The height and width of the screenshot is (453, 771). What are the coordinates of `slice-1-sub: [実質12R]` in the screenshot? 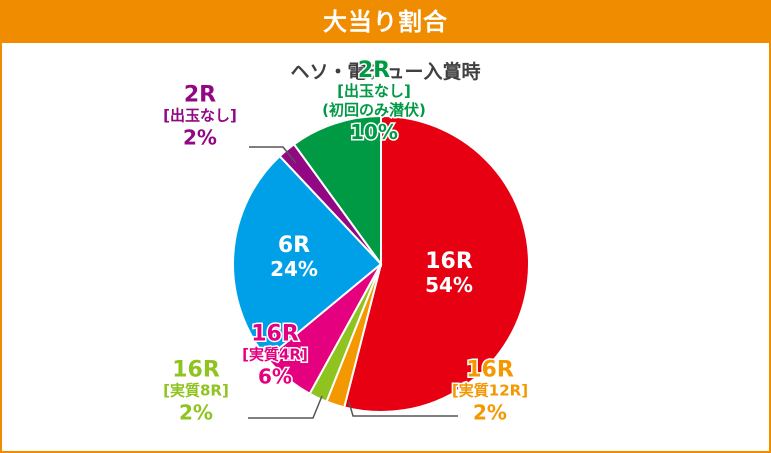 It's located at (490, 391).